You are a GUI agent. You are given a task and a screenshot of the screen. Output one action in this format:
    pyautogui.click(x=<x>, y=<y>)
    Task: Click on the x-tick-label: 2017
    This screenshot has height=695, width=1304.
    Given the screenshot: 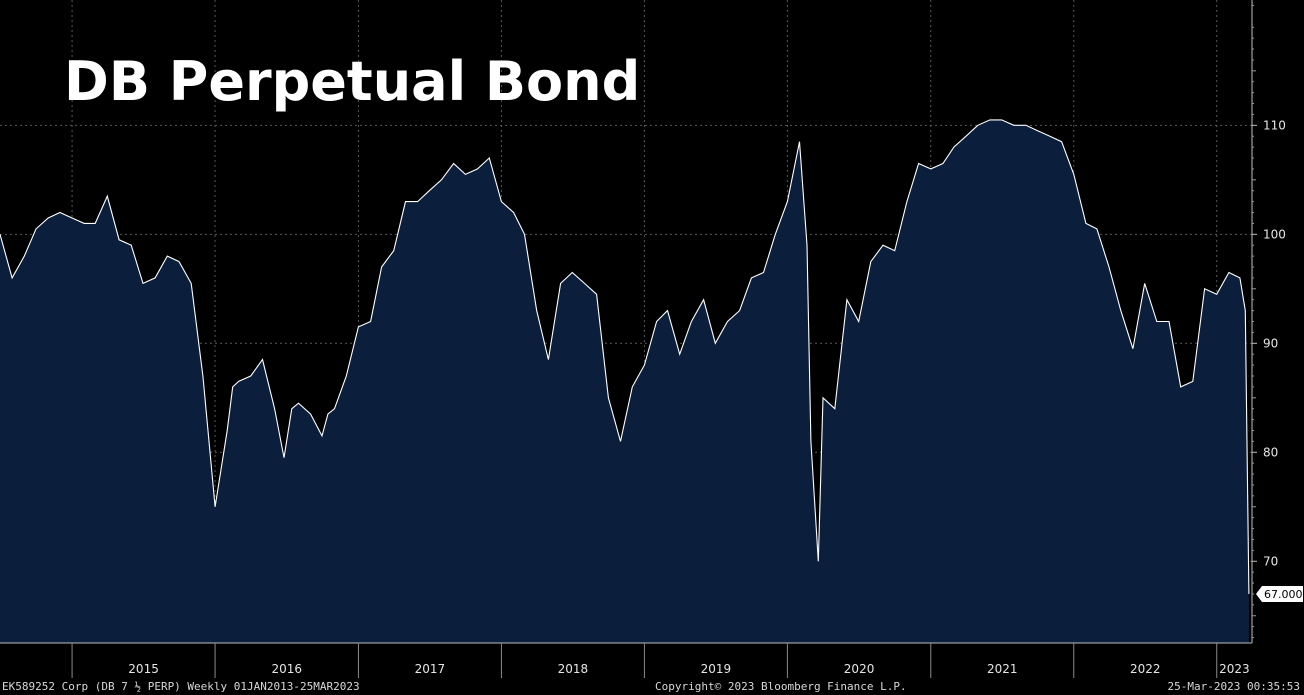 What is the action you would take?
    pyautogui.click(x=430, y=669)
    